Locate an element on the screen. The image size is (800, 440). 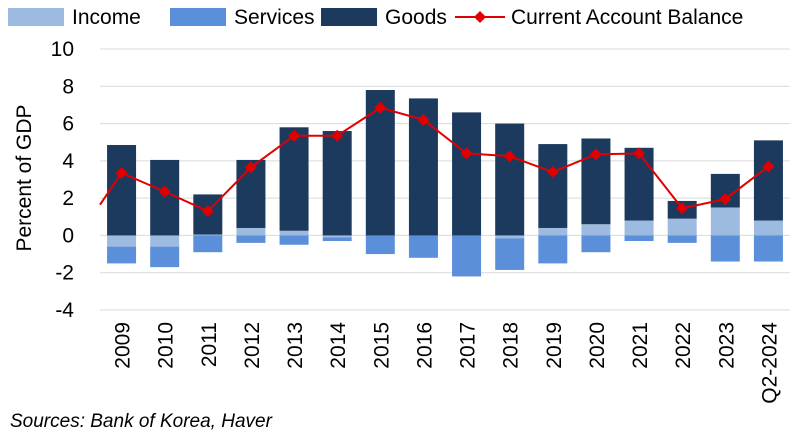
x-tick-label: Q2-2024 is located at coordinates (769, 363).